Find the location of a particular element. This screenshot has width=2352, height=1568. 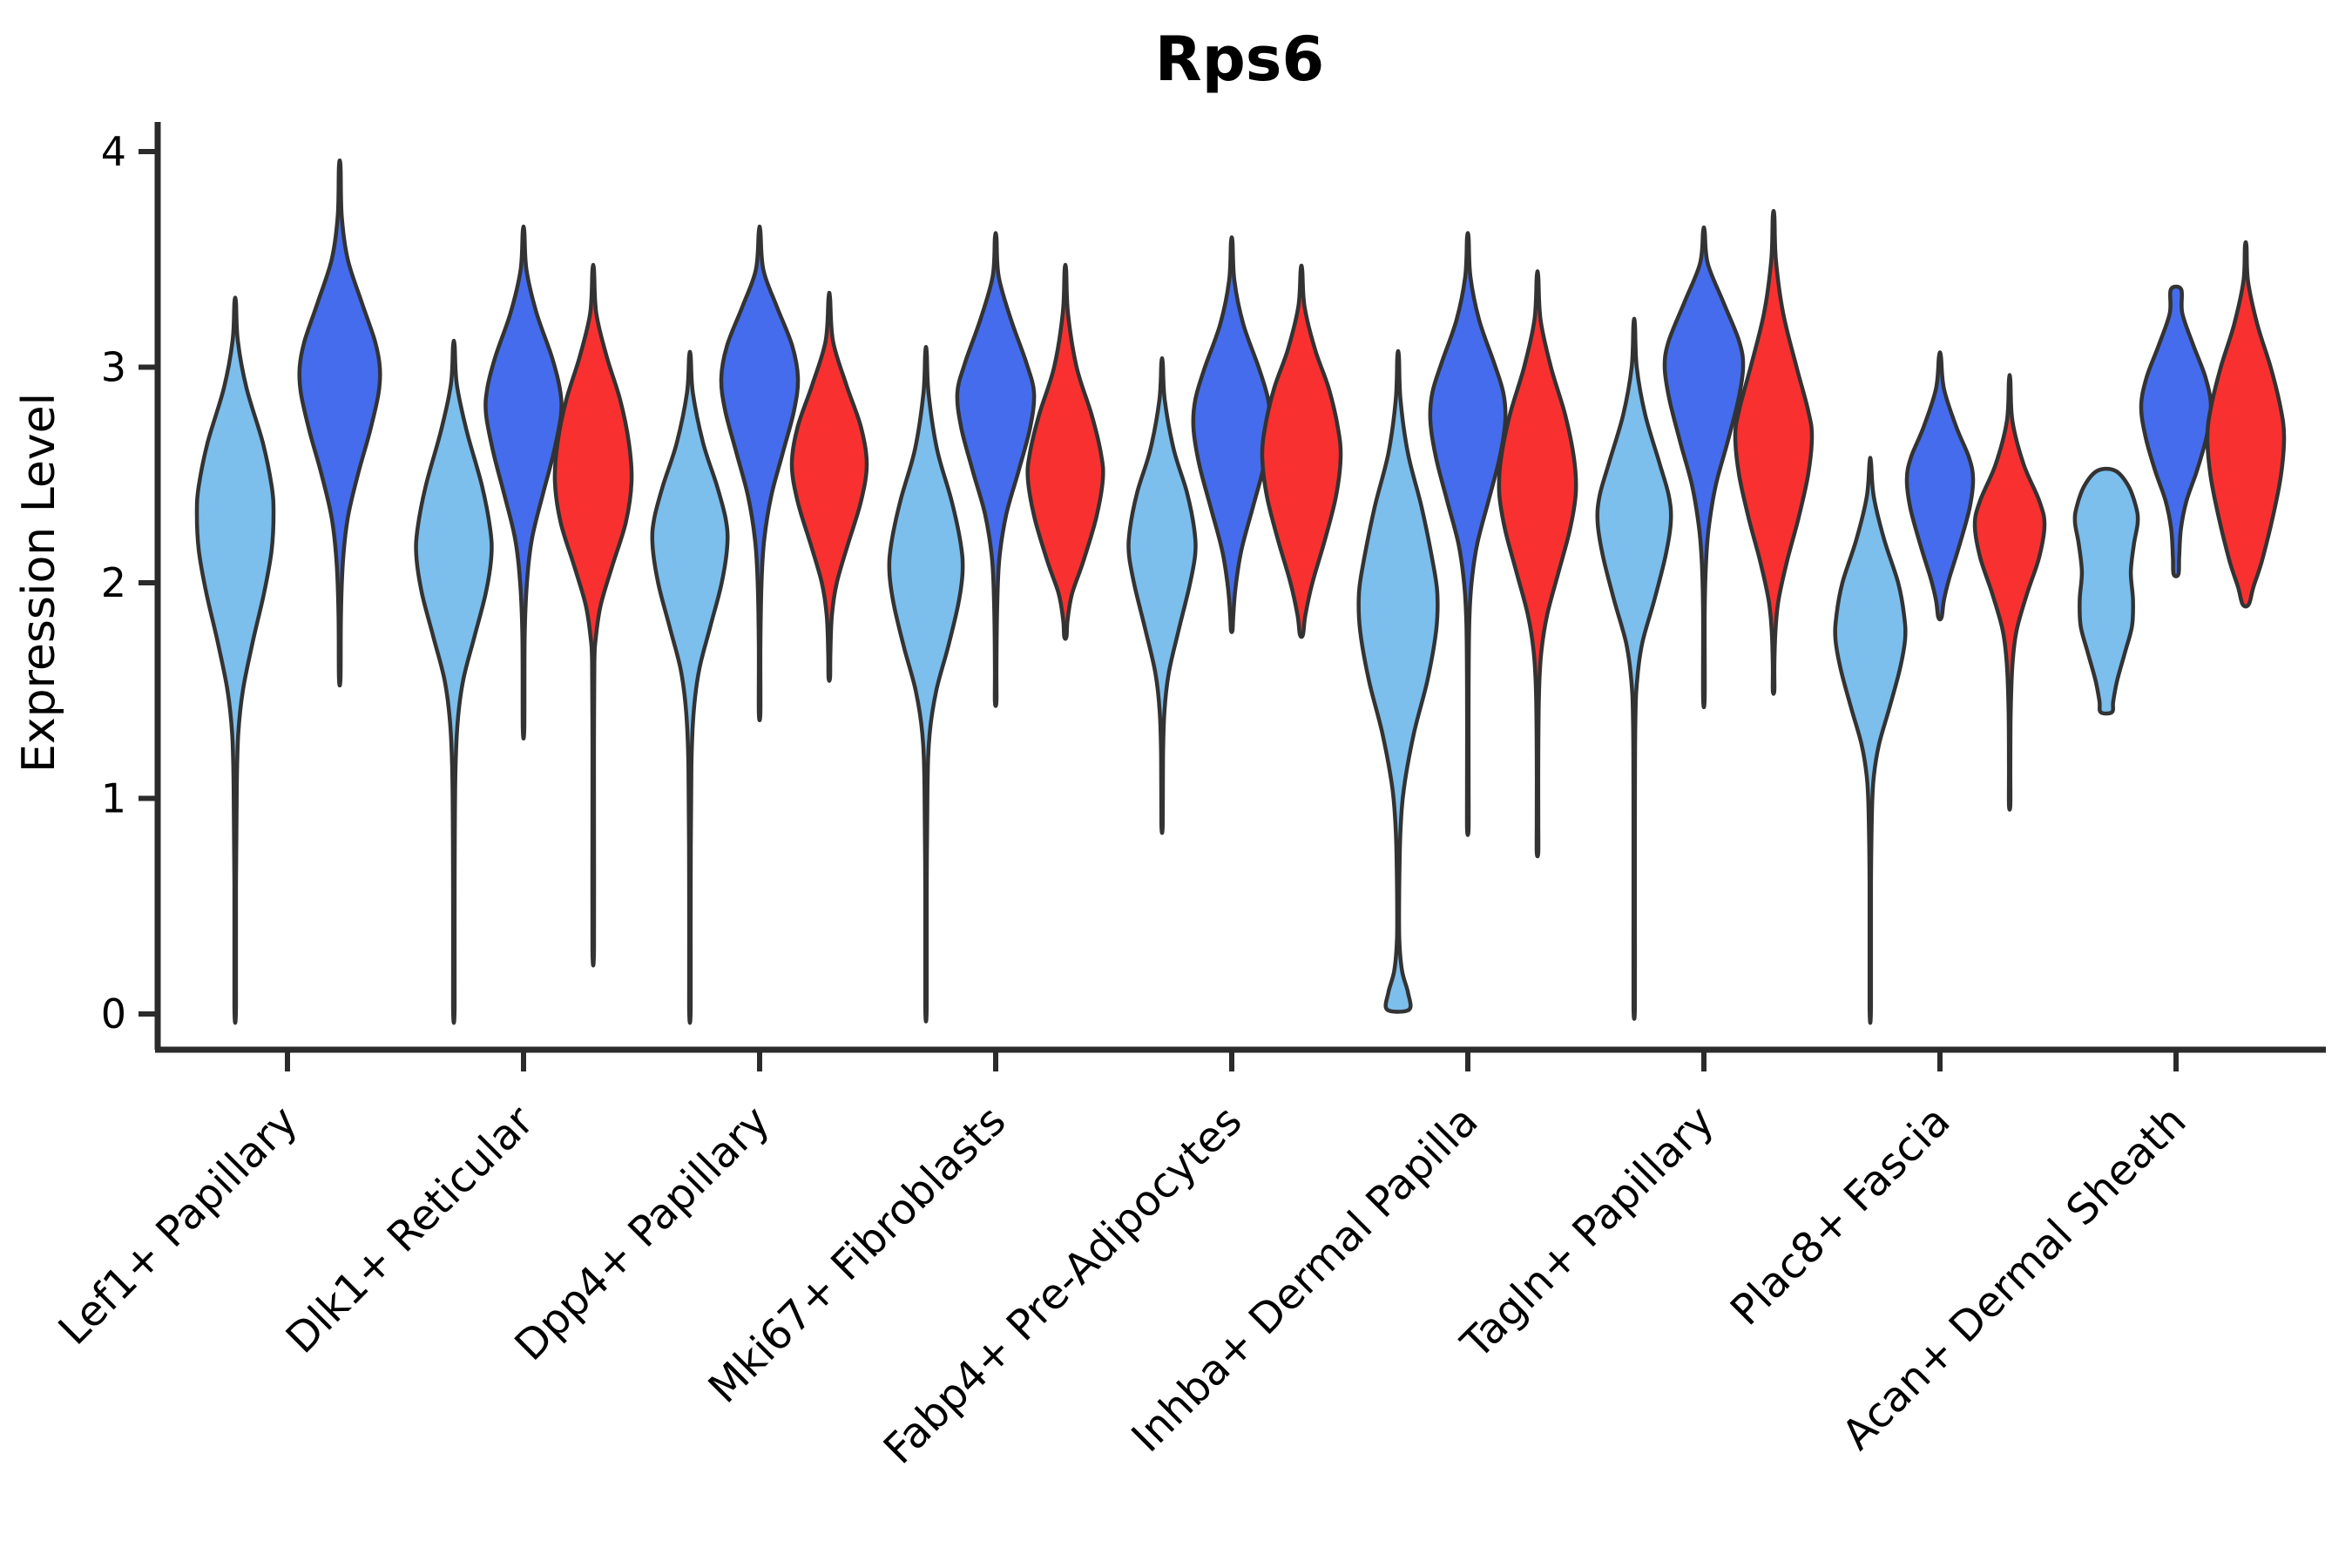

violin-dlk1-reticular-series-red is located at coordinates (593, 615).